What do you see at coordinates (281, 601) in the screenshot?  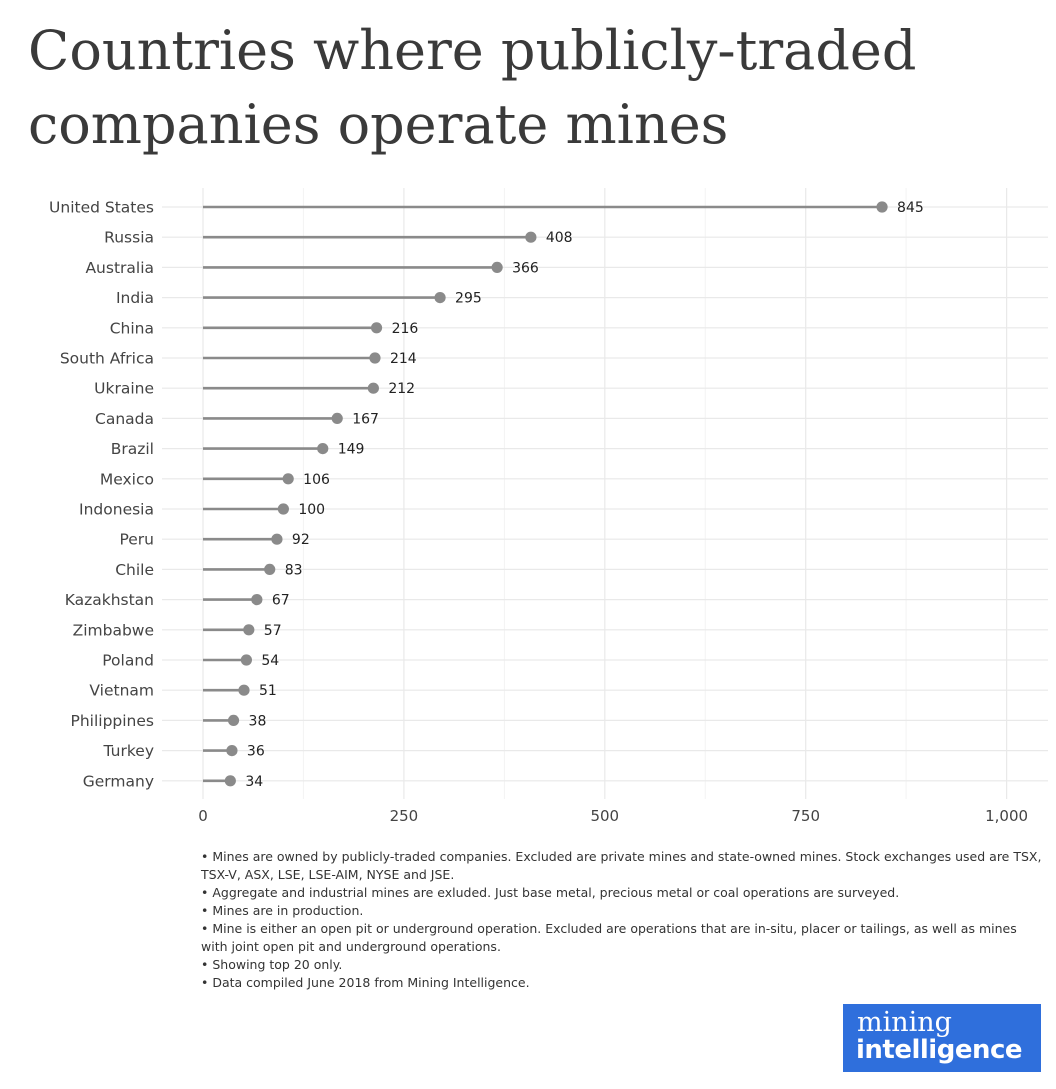 I see `value-label: 67` at bounding box center [281, 601].